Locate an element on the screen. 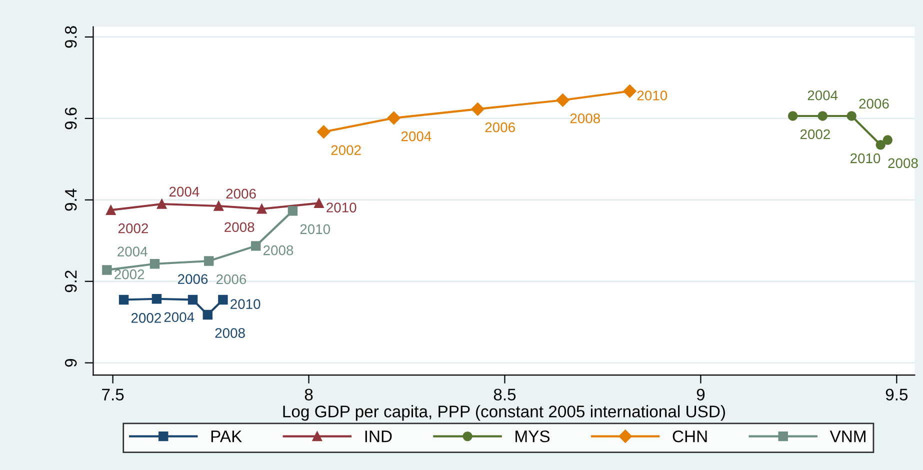 This screenshot has height=470, width=923. x-tick-label: 8 is located at coordinates (308, 394).